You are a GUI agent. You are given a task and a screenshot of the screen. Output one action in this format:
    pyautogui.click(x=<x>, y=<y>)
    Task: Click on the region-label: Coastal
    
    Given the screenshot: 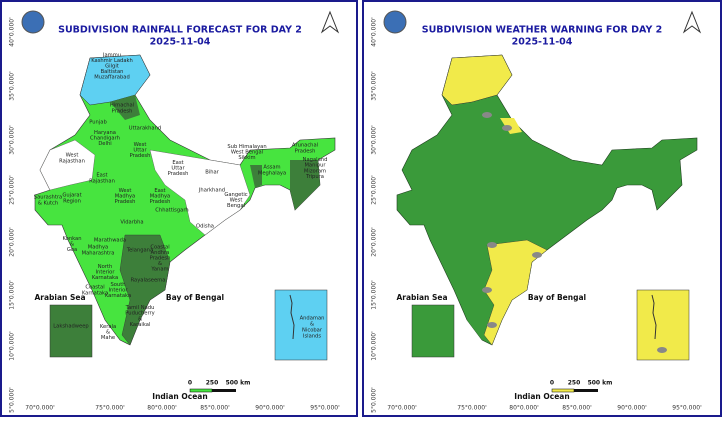 What is the action you would take?
    pyautogui.click(x=159, y=247)
    